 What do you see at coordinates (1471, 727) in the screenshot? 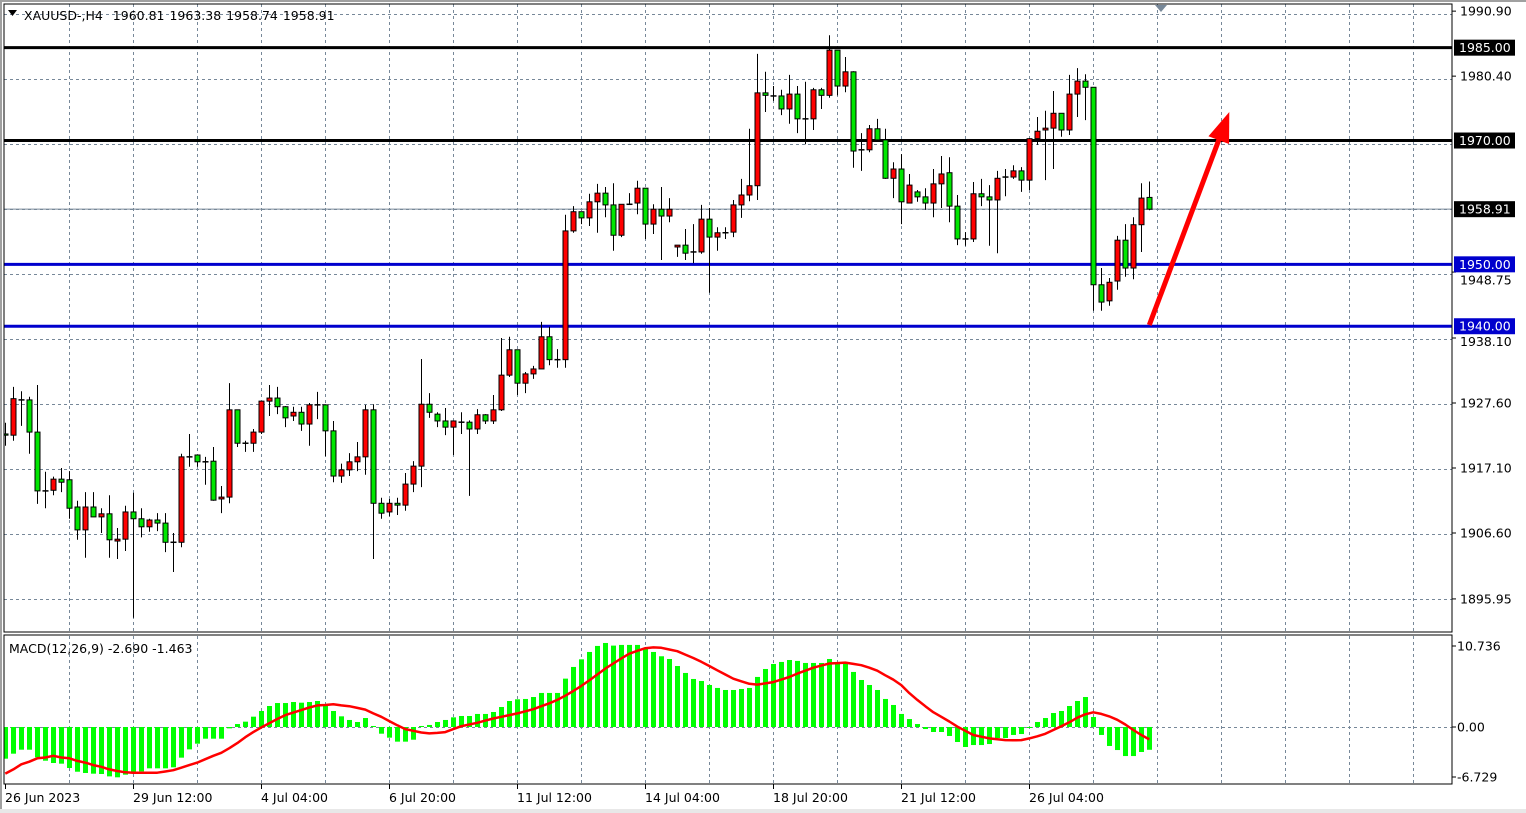
I see `macd-tick-label: 0.00` at bounding box center [1471, 727].